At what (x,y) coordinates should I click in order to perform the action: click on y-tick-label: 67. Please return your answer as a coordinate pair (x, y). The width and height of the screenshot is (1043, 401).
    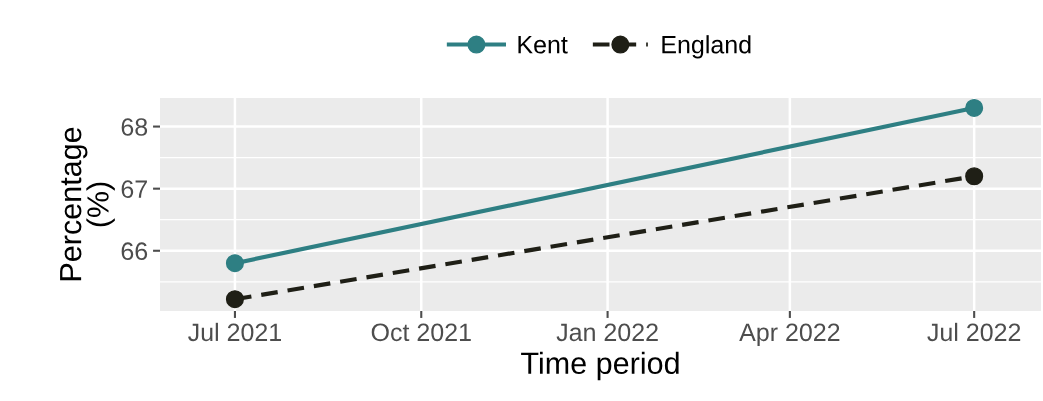
    Looking at the image, I should click on (134, 189).